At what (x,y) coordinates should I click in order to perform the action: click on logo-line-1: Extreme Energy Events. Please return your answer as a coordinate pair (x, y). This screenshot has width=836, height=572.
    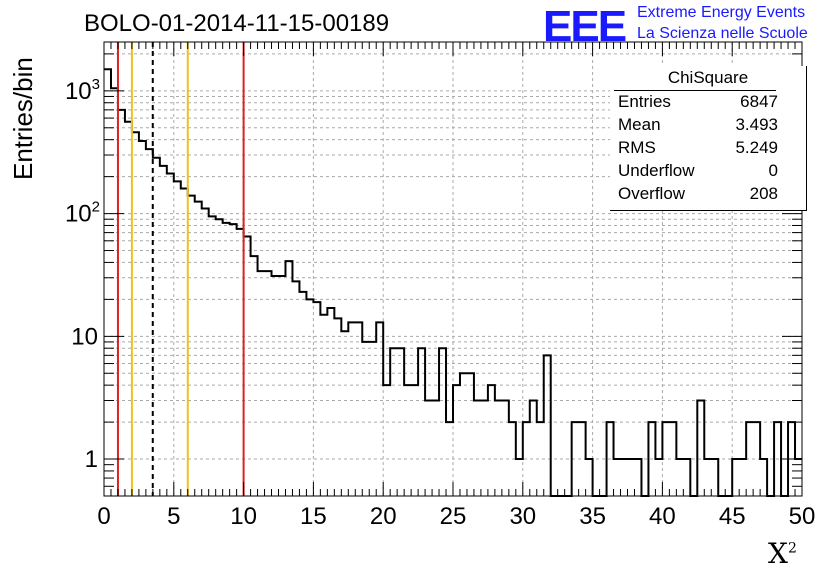
    Looking at the image, I should click on (721, 12).